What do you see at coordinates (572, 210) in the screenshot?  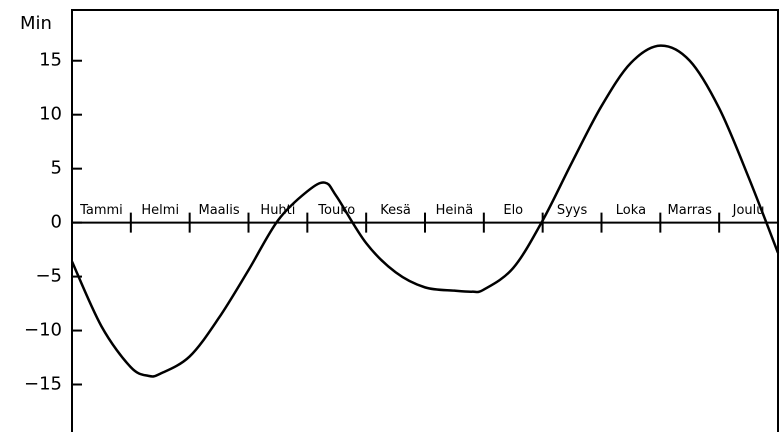 I see `month-label: Syys` at bounding box center [572, 210].